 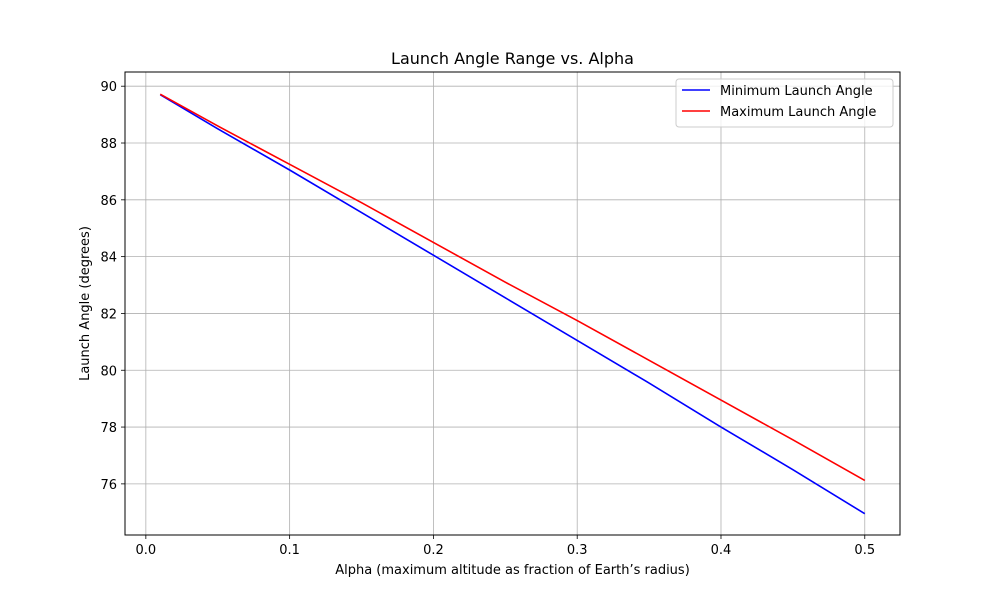 I want to click on y-tick-label: 86, so click(x=108, y=201).